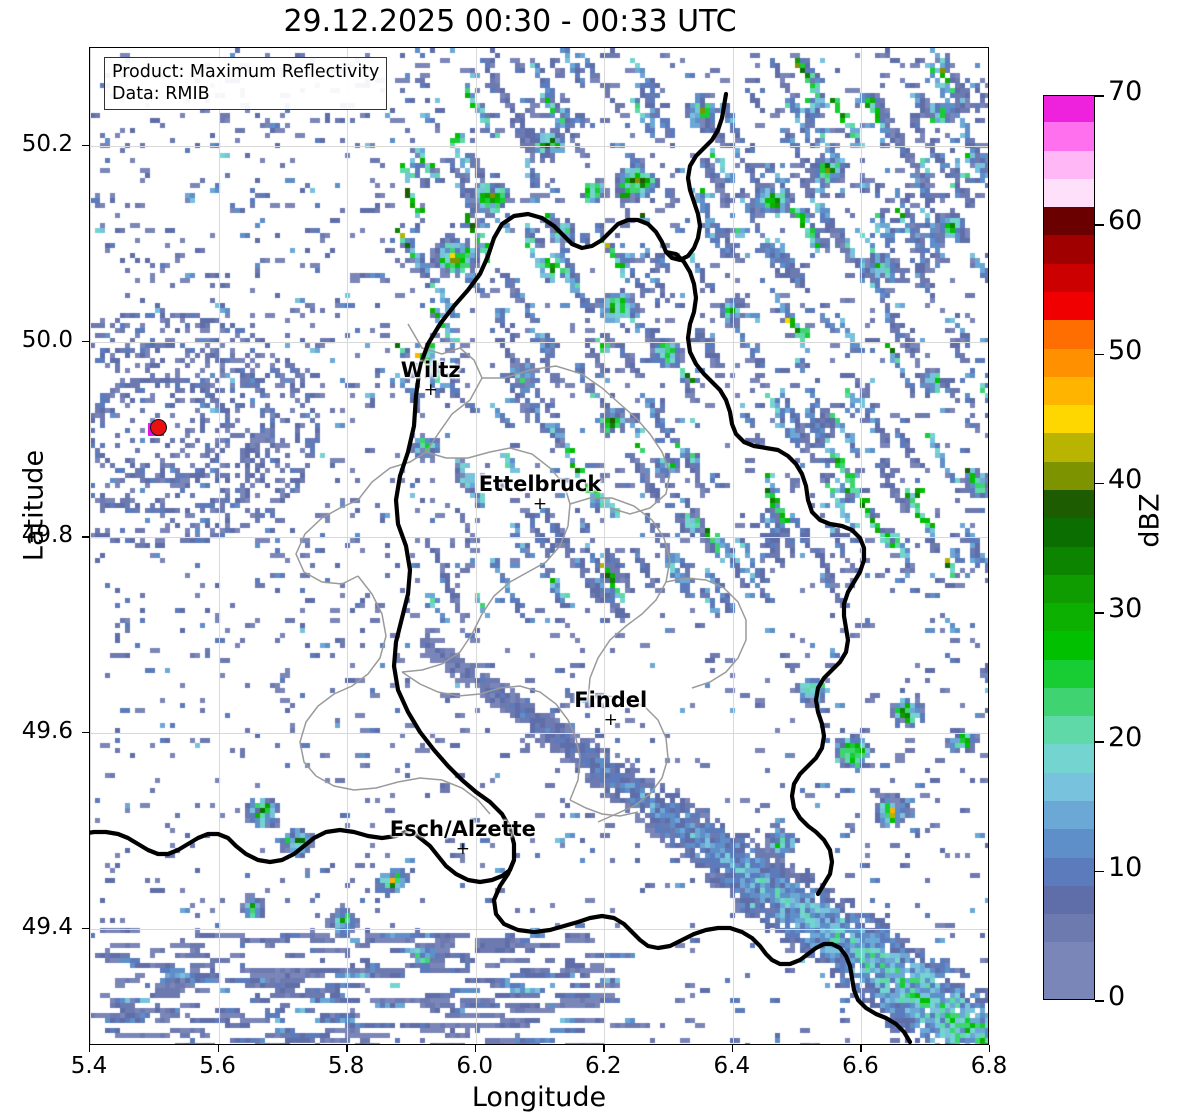 The image size is (1179, 1117). I want to click on radar-site-dot, so click(158, 427).